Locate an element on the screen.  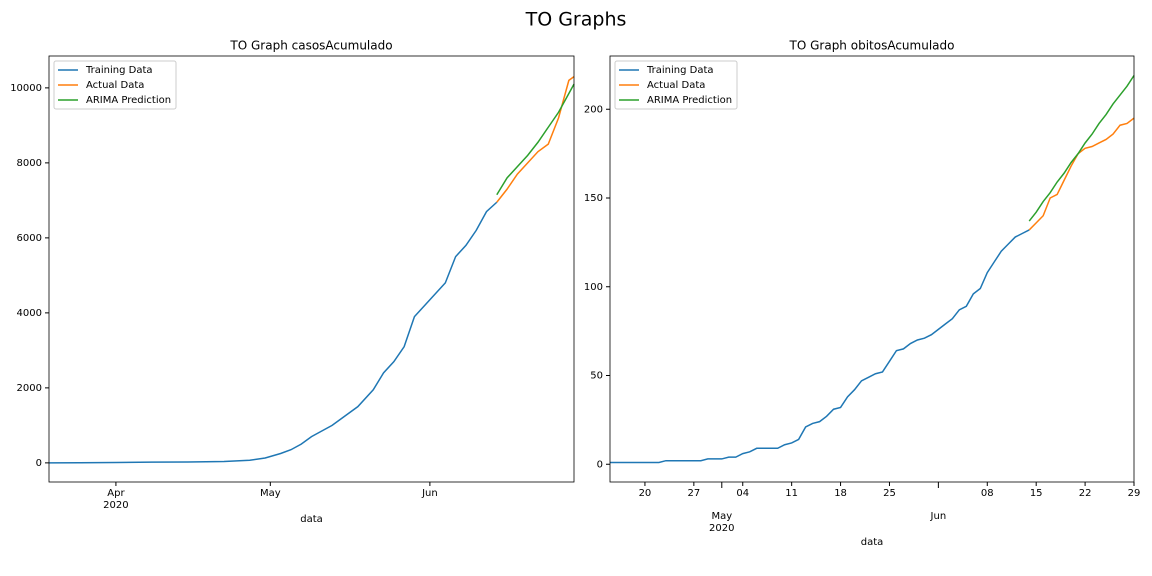
y-tick-label: 2000 is located at coordinates (29, 388).